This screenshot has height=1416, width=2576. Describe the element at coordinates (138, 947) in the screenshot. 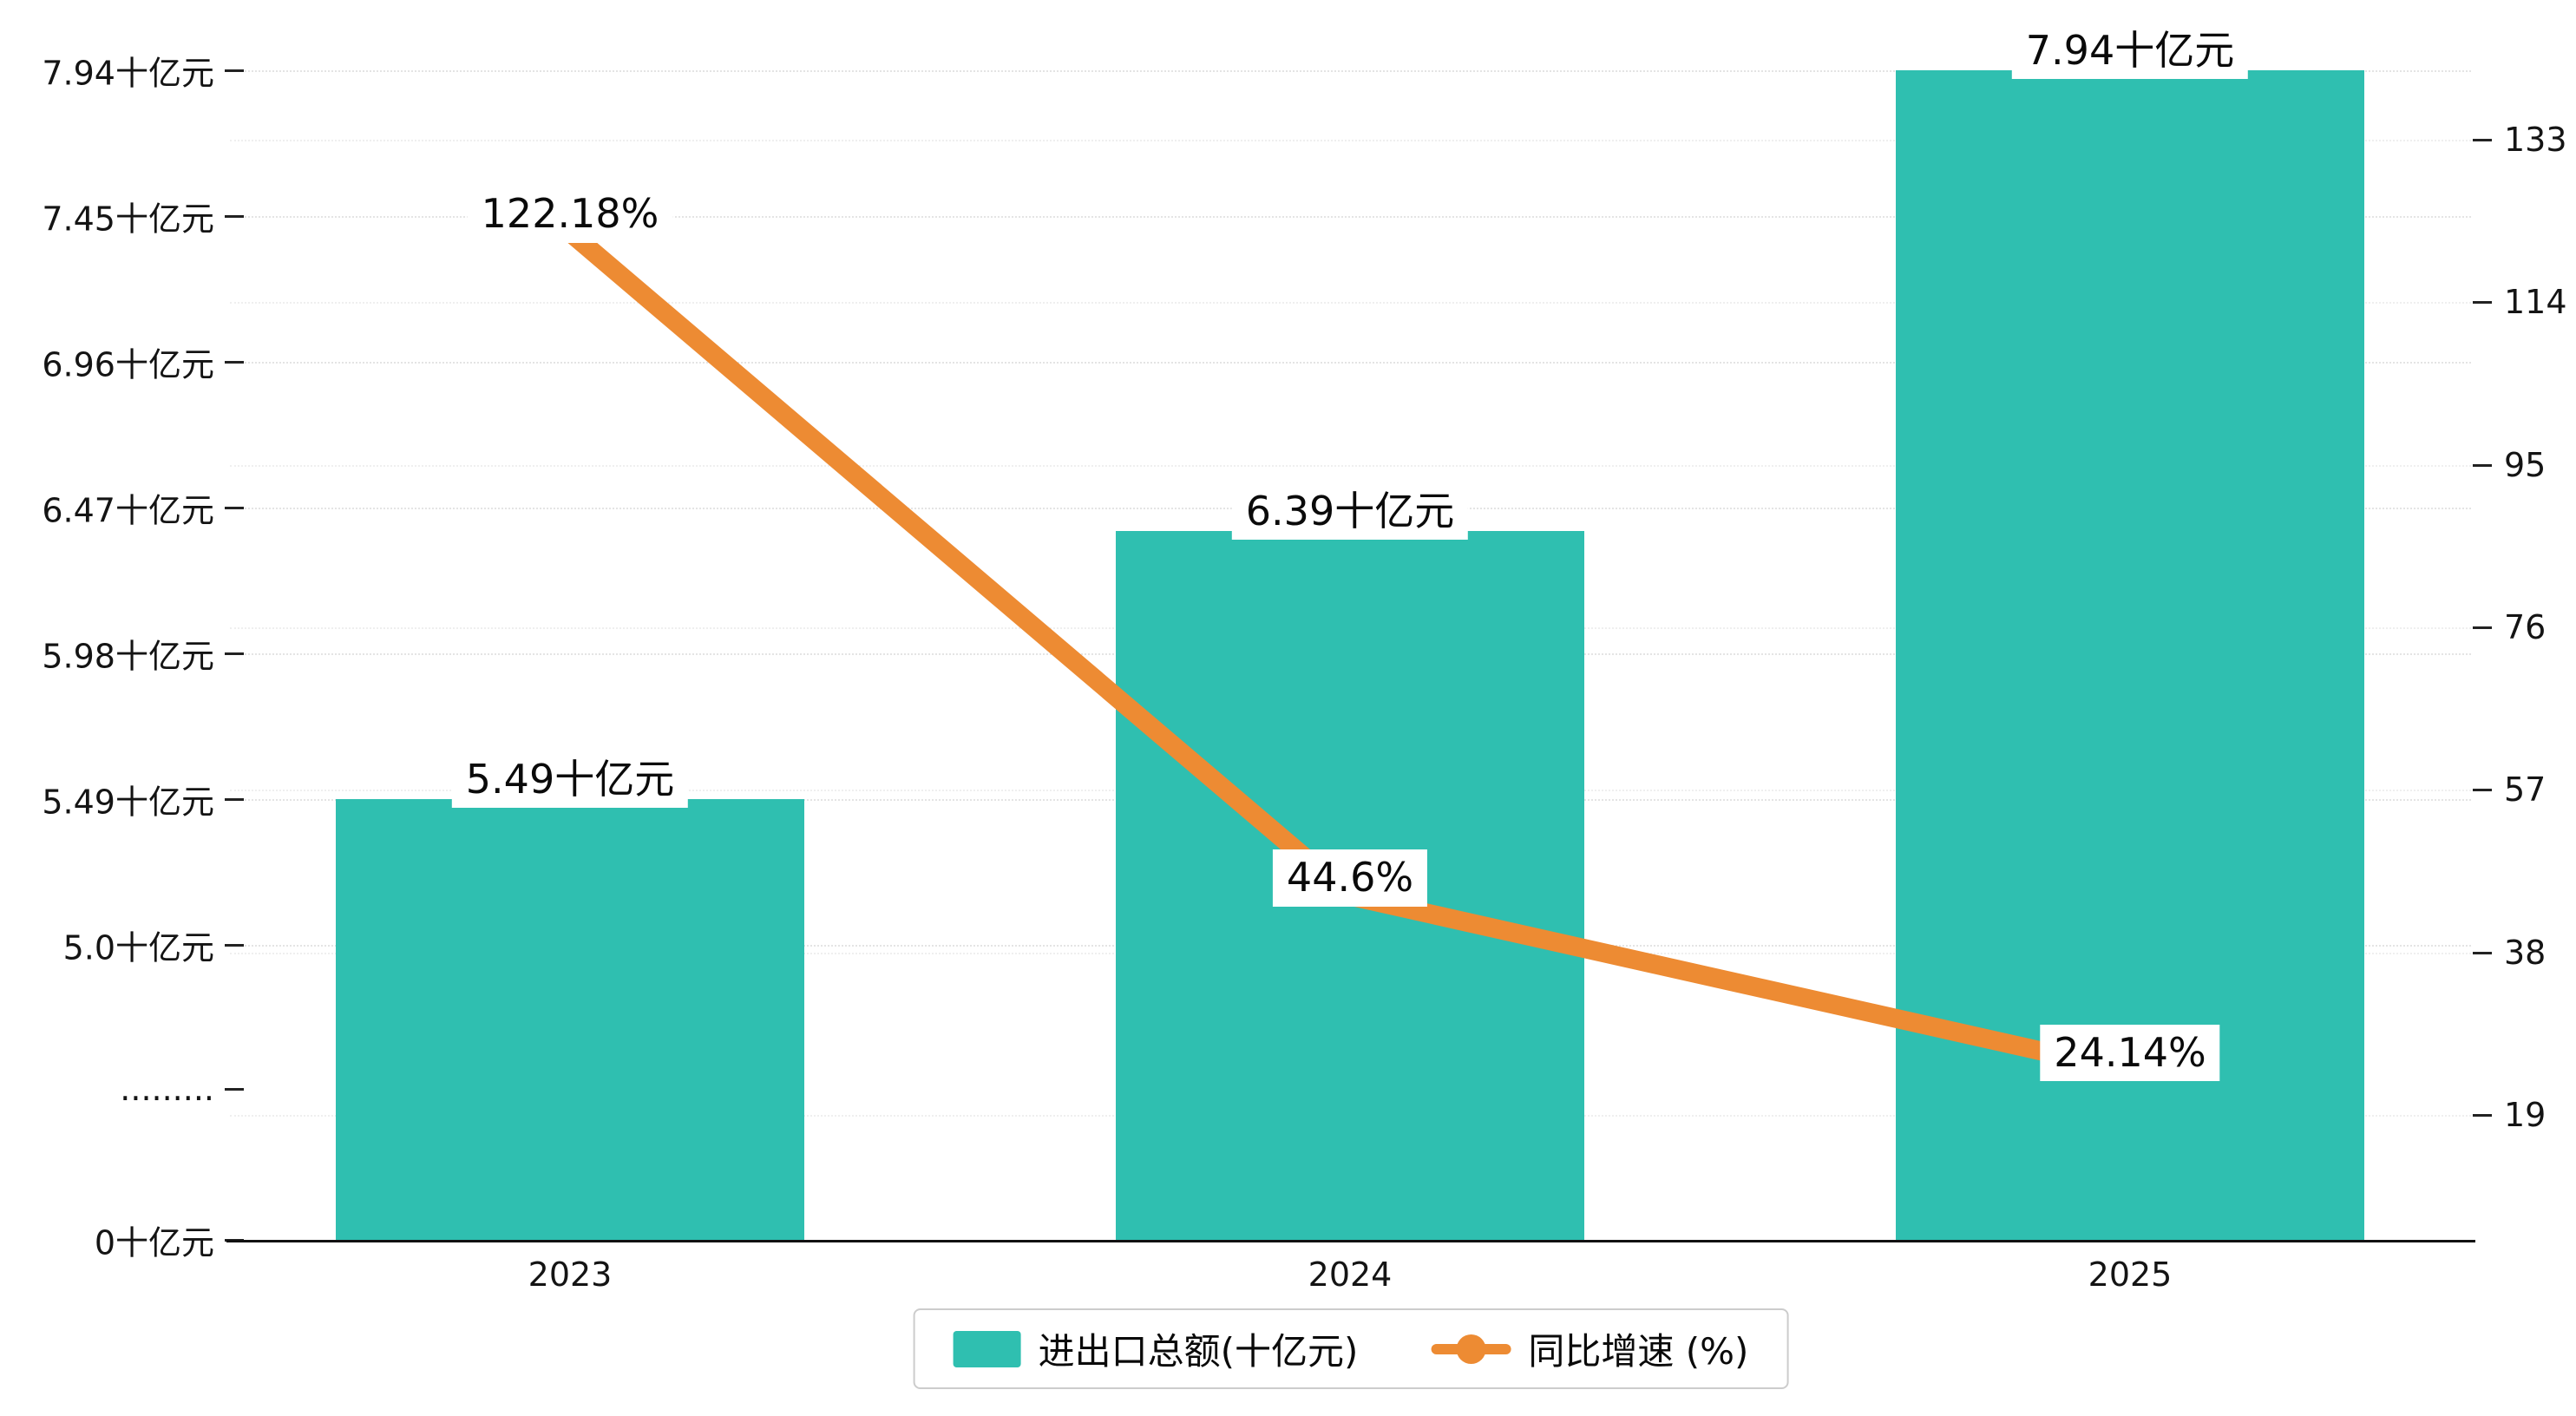

I see `left-axis-tick-label: 5.0十亿元` at that location.